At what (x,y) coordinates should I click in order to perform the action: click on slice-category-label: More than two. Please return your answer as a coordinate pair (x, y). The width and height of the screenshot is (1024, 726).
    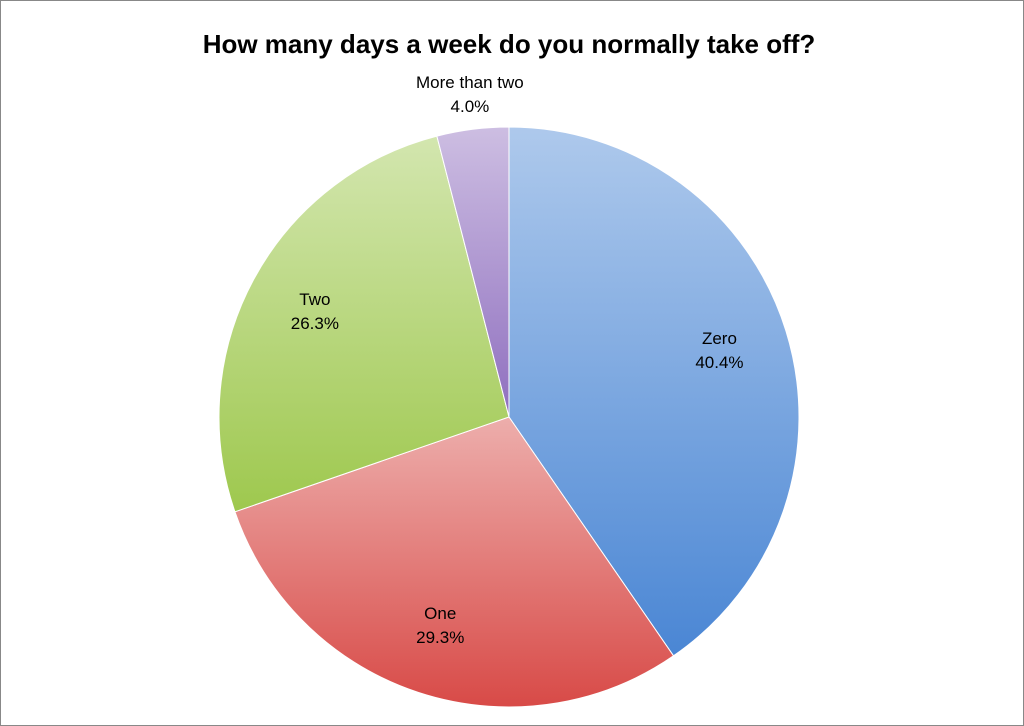
    Looking at the image, I should click on (470, 82).